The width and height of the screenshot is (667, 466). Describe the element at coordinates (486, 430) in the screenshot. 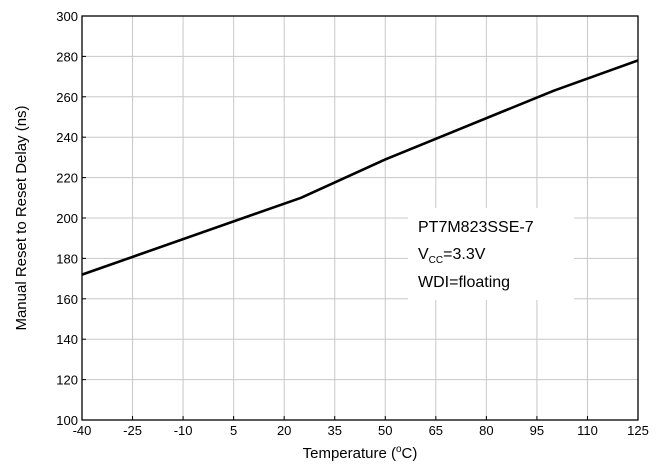

I see `x-tick-label: 80` at that location.